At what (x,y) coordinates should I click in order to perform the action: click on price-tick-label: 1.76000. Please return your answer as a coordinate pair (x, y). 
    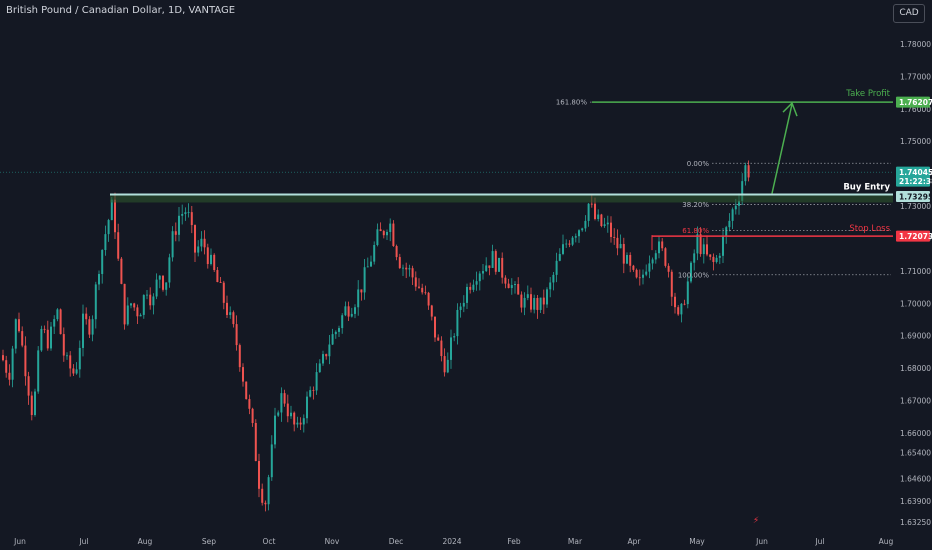
    Looking at the image, I should click on (915, 109).